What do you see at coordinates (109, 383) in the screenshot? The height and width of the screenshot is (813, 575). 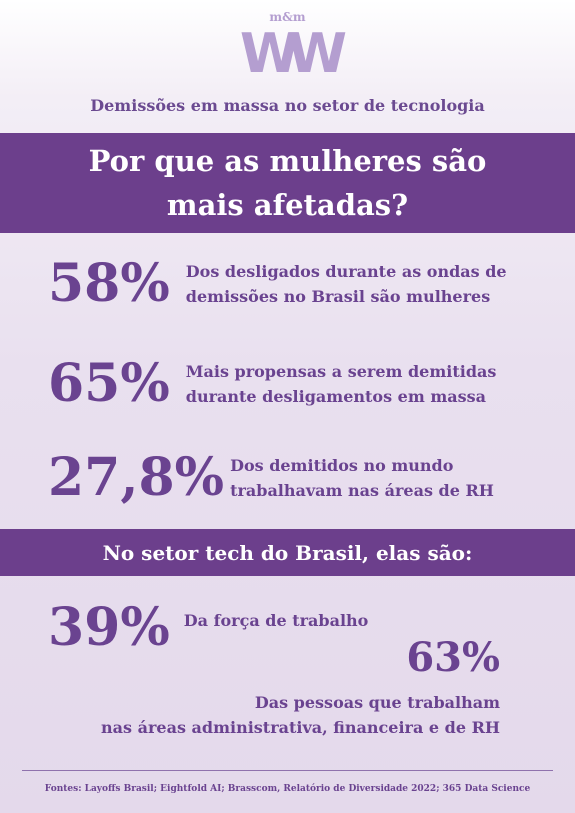 I see `stat-value-2: 65%` at bounding box center [109, 383].